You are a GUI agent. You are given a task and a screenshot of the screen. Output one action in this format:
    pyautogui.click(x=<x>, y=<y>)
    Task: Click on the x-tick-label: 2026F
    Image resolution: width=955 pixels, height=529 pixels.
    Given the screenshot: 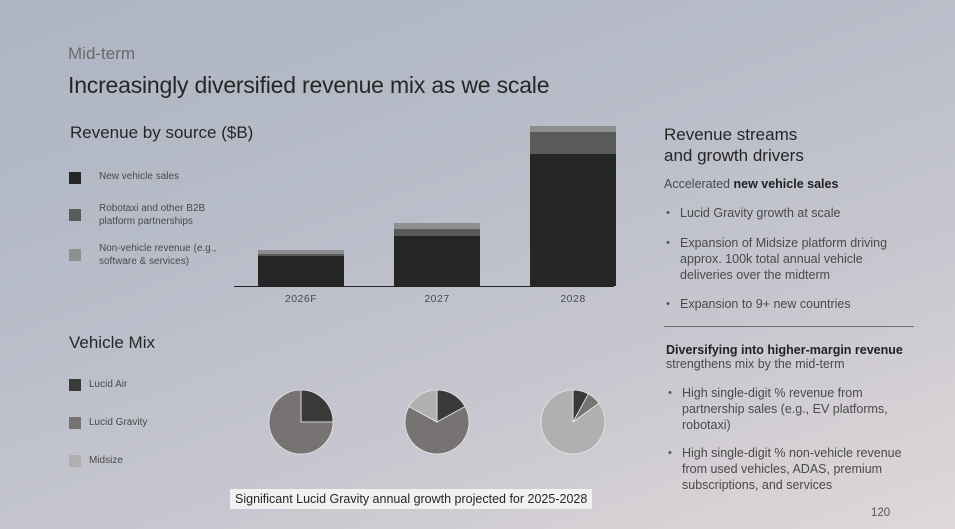 What is the action you would take?
    pyautogui.click(x=301, y=299)
    